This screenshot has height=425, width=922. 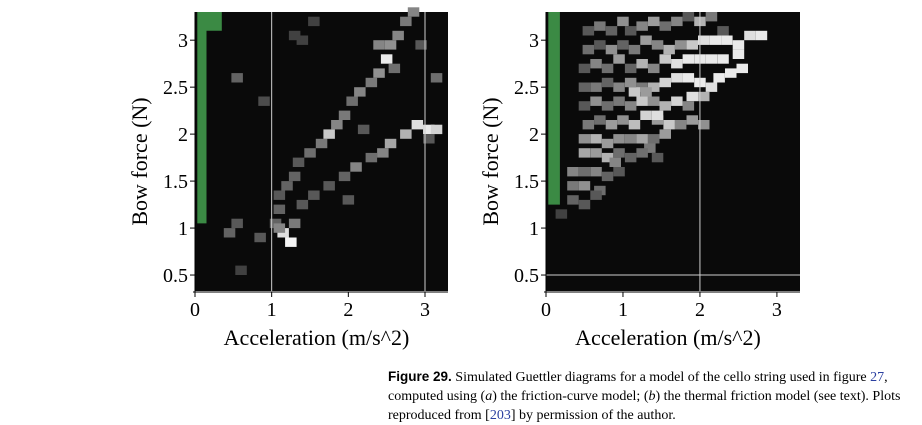 What do you see at coordinates (139, 161) in the screenshot?
I see `y-axis-label: Bow force (N)` at bounding box center [139, 161].